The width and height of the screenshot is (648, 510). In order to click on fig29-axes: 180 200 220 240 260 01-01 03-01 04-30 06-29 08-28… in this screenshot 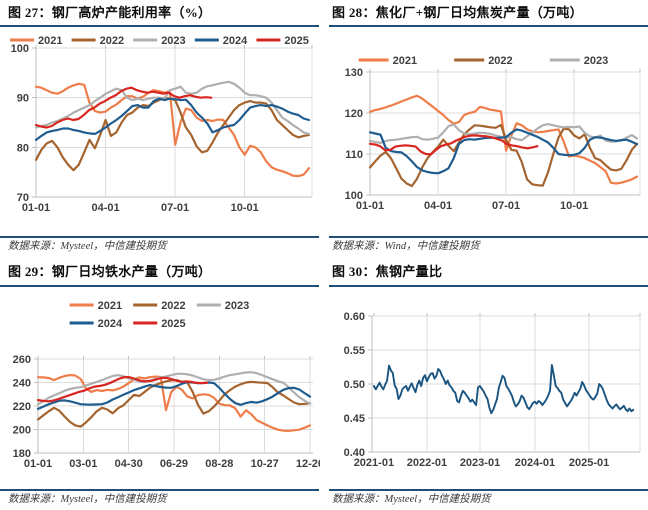, I will do `click(166, 412)`.